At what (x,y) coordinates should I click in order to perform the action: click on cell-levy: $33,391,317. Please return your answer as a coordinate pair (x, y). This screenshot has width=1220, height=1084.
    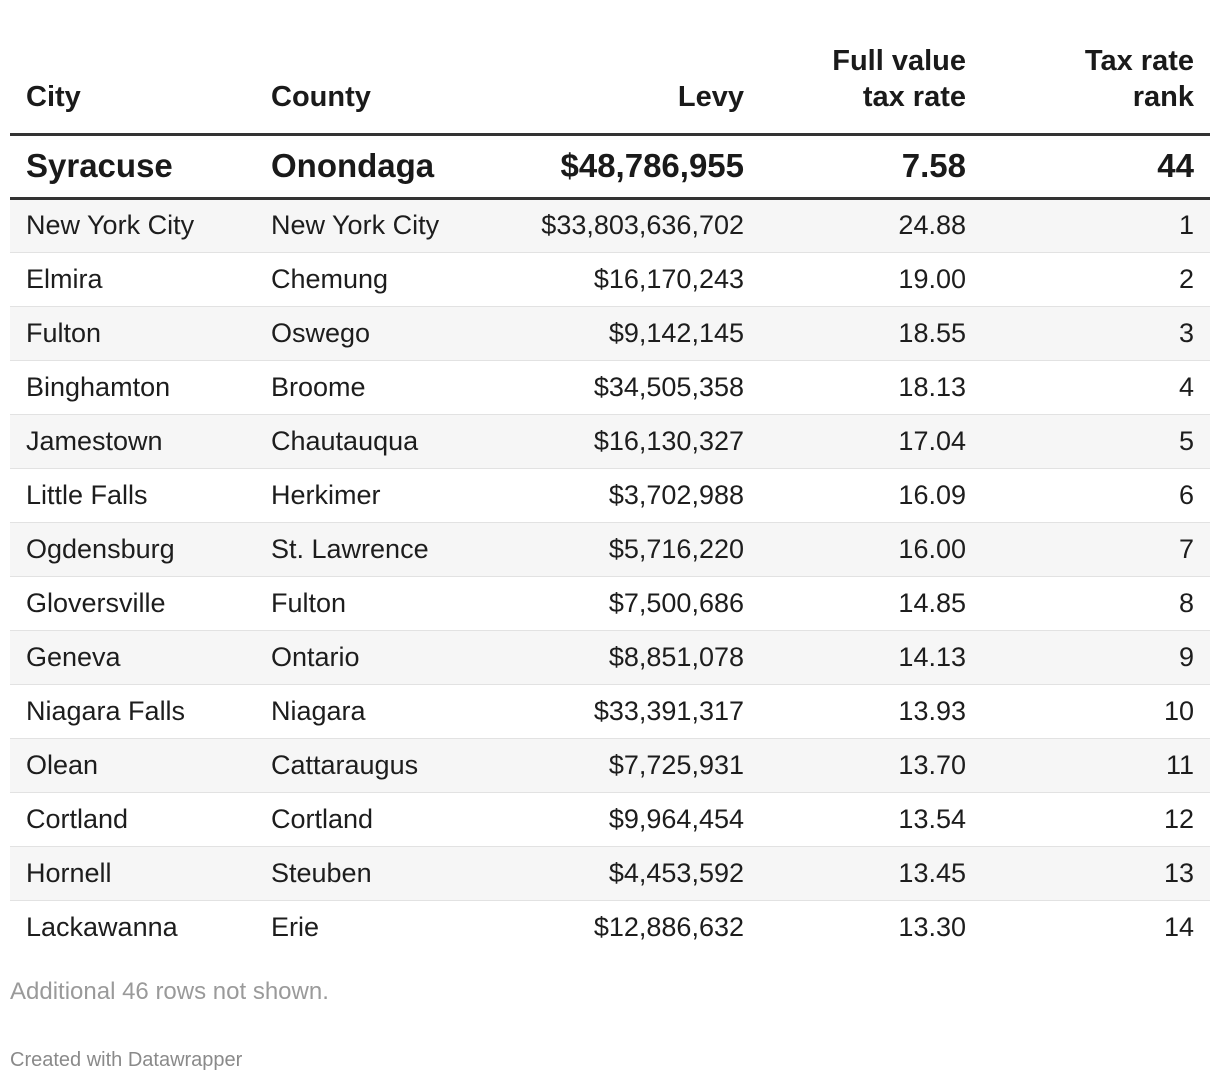
    Looking at the image, I should click on (622, 711).